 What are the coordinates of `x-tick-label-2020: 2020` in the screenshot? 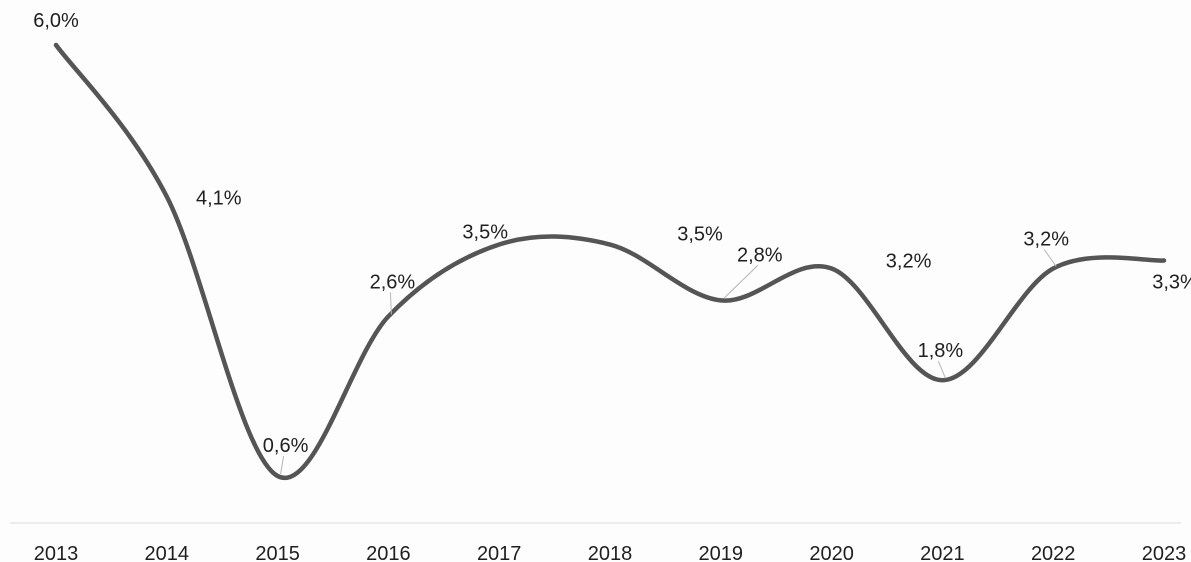 It's located at (831, 552).